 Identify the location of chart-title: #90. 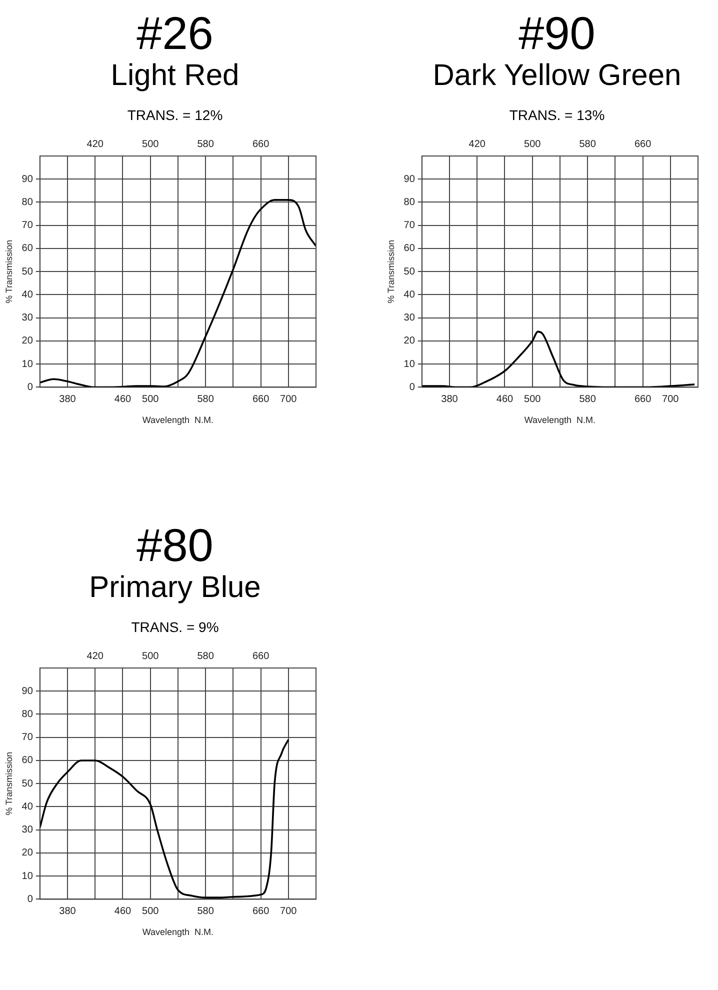
(557, 33).